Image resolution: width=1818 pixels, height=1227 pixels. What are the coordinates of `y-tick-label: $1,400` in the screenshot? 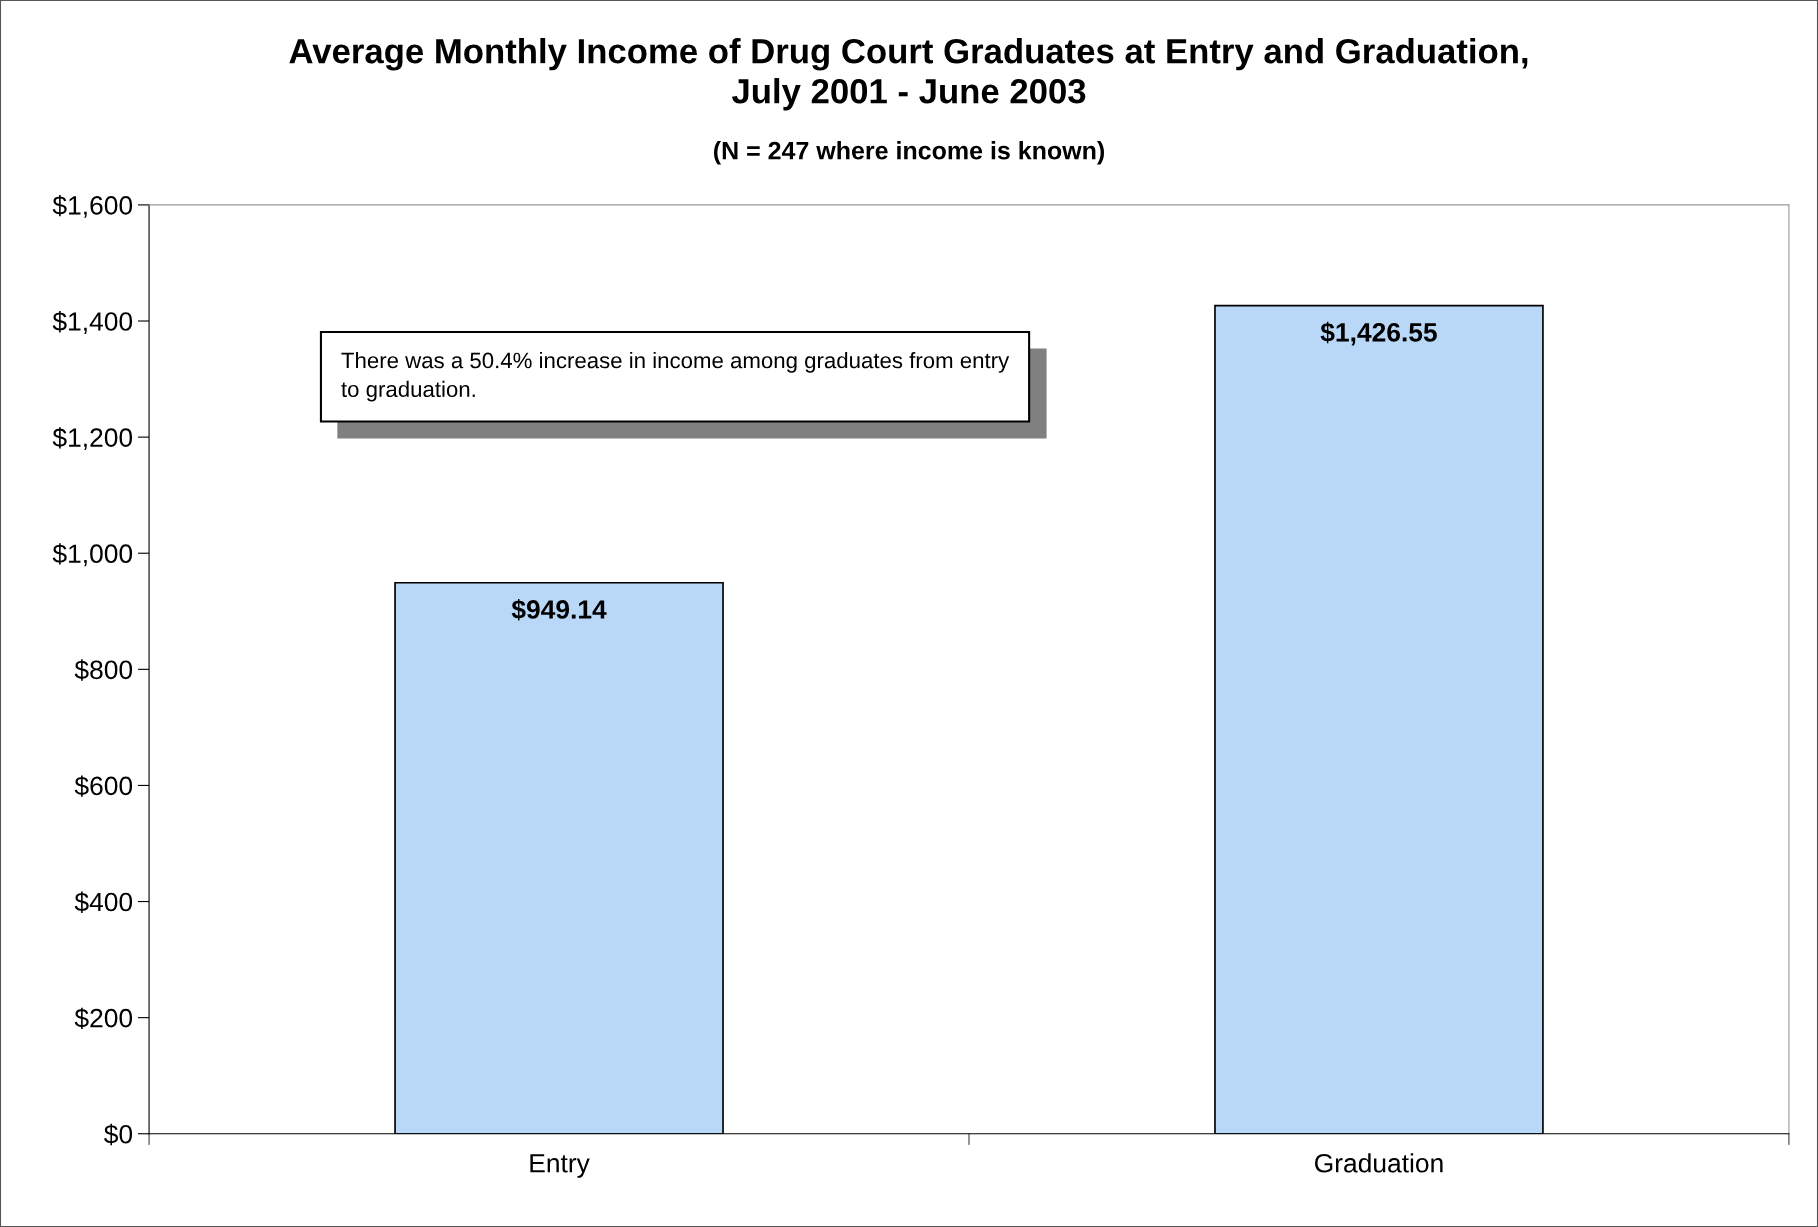 It's located at (92, 322).